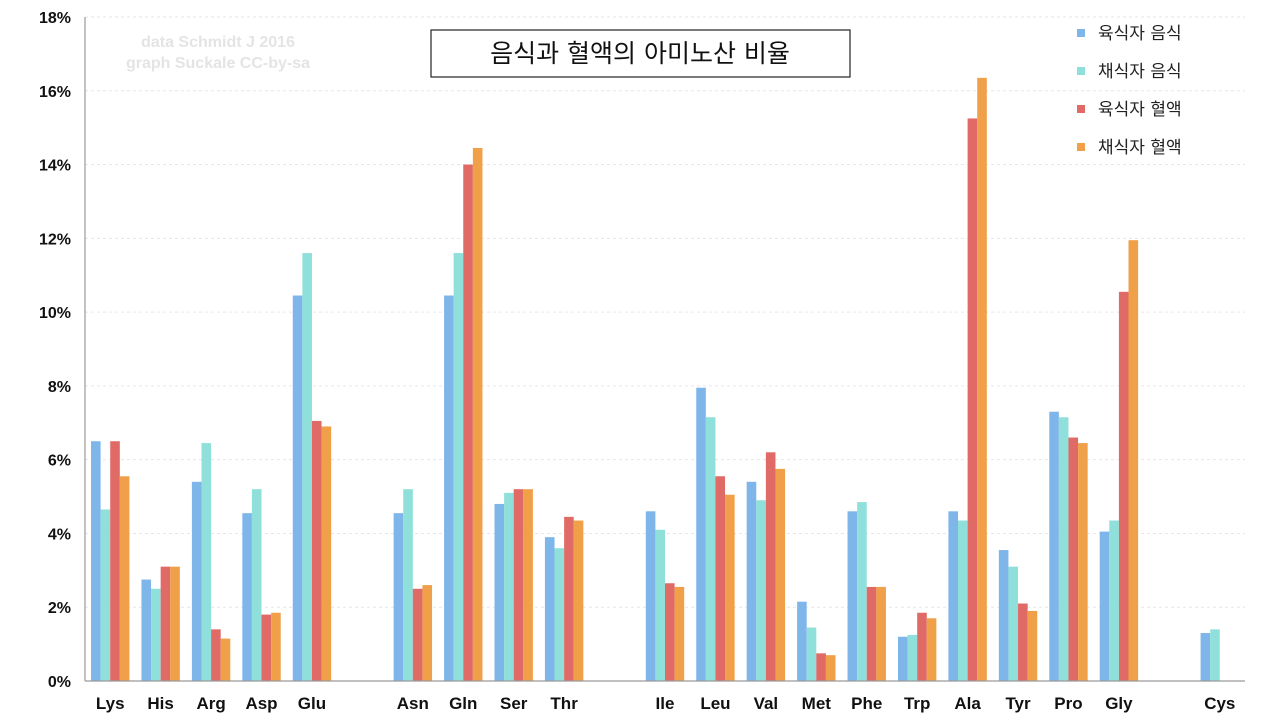 Image resolution: width=1280 pixels, height=720 pixels. I want to click on x-tick-label: Glu, so click(312, 703).